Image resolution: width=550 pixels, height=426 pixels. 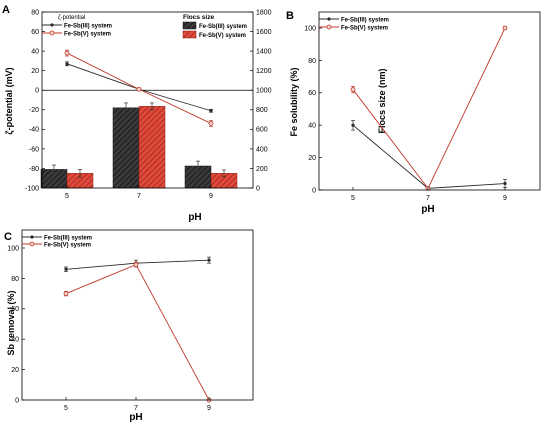 I want to click on legend-bar-swatch-sb5, so click(x=189, y=34).